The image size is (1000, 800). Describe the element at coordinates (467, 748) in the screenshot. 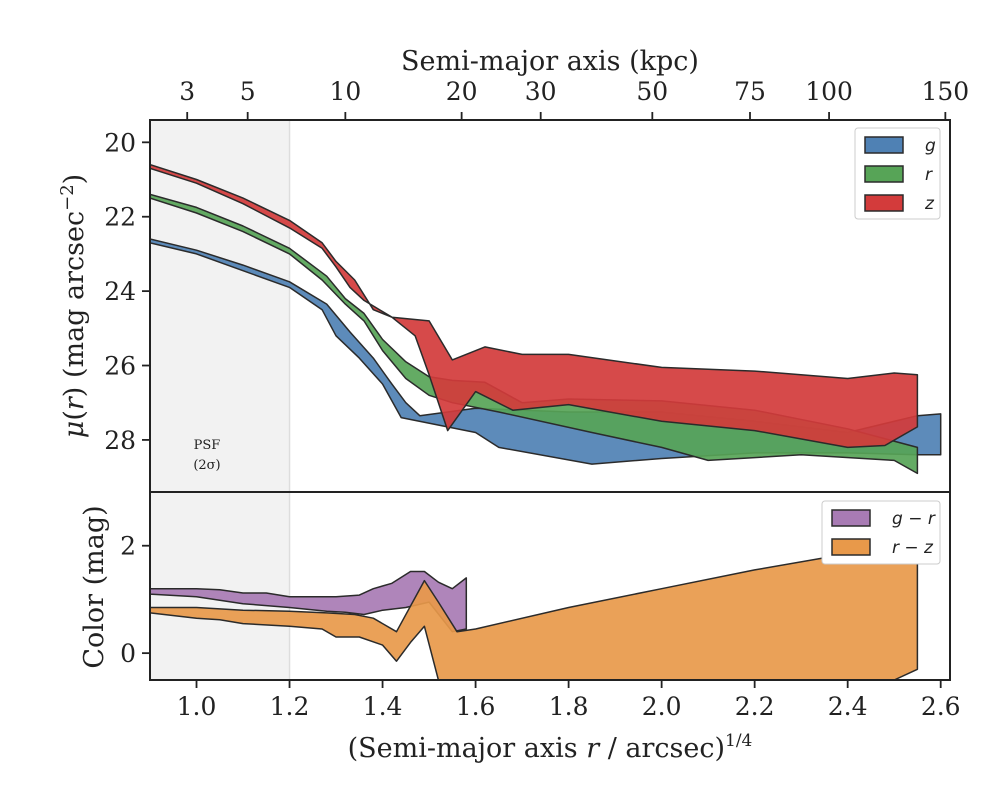

I see `x-title-prefix: (Semi-major axis` at that location.